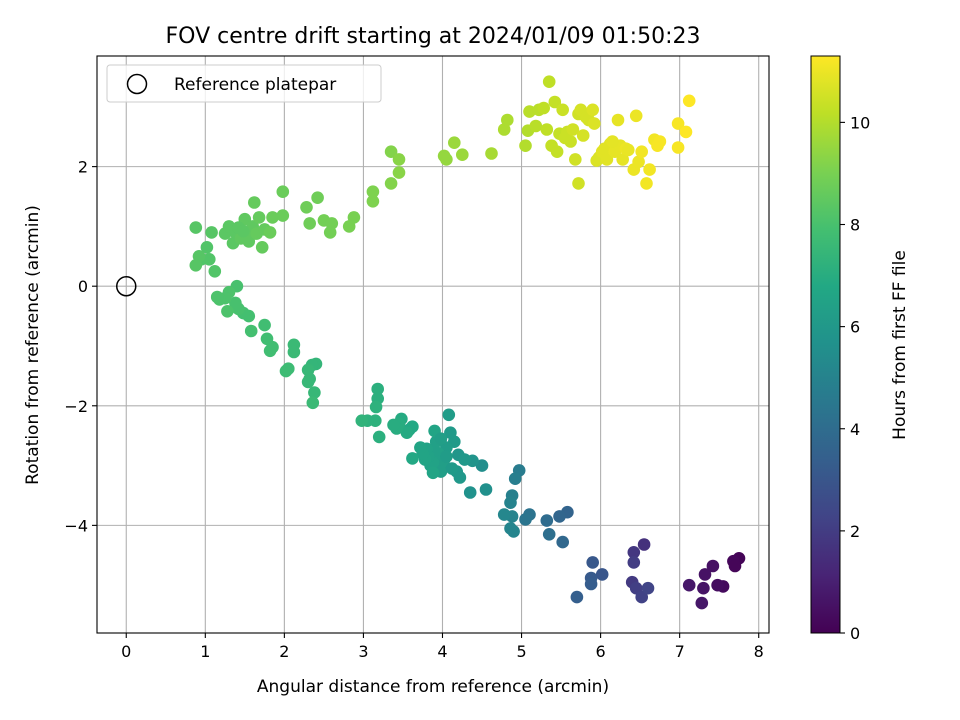 This screenshot has height=720, width=960. Describe the element at coordinates (205, 651) in the screenshot. I see `x-tick-label: 1` at that location.